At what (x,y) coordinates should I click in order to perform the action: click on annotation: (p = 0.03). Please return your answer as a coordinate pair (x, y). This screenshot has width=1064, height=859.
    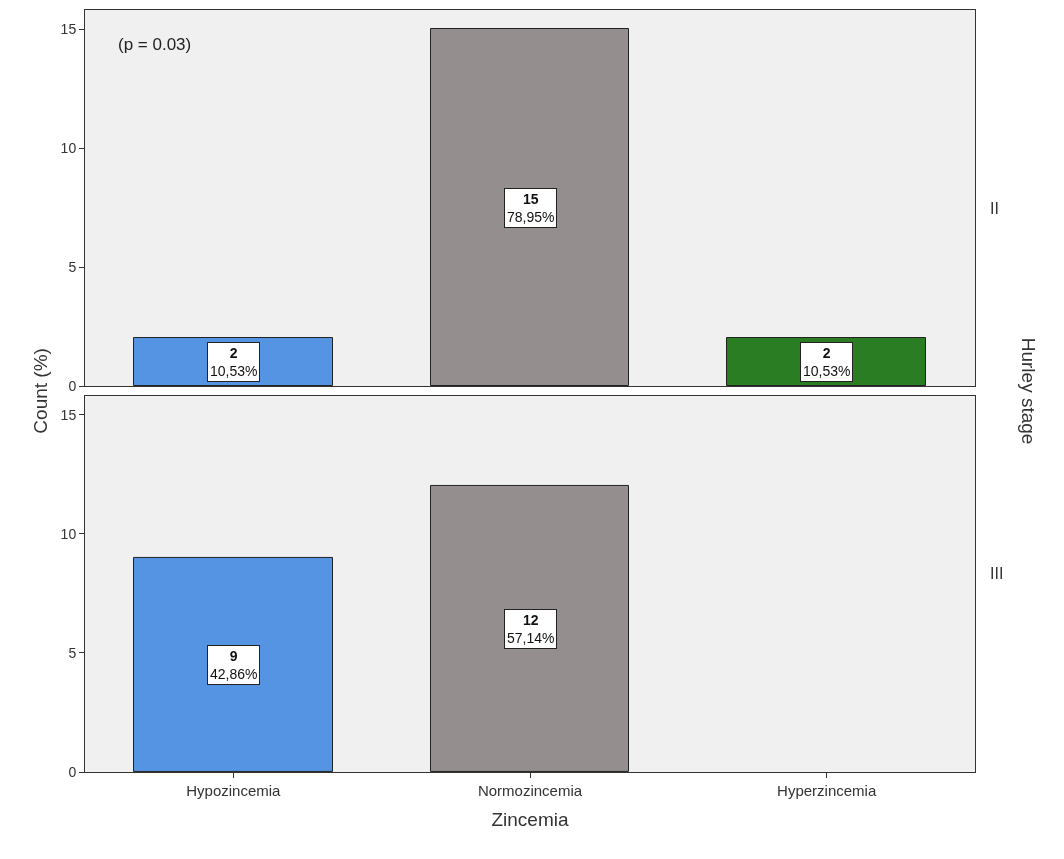
    Looking at the image, I should click on (155, 44).